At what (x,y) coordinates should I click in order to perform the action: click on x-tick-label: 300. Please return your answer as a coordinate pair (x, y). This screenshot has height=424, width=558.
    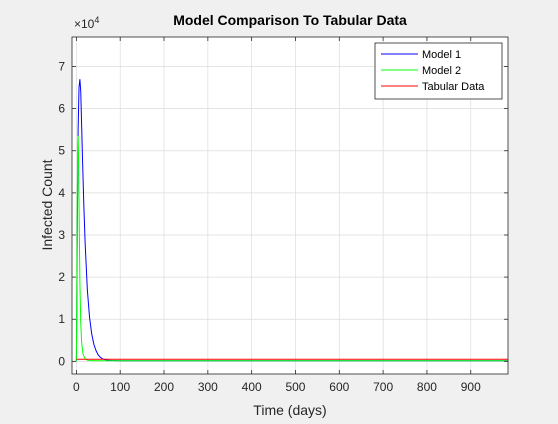
    Looking at the image, I should click on (208, 387).